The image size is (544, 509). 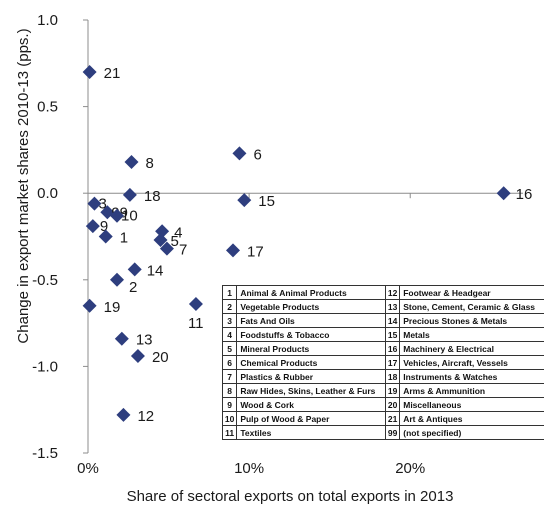 I want to click on point-label-5: 5, so click(x=175, y=241).